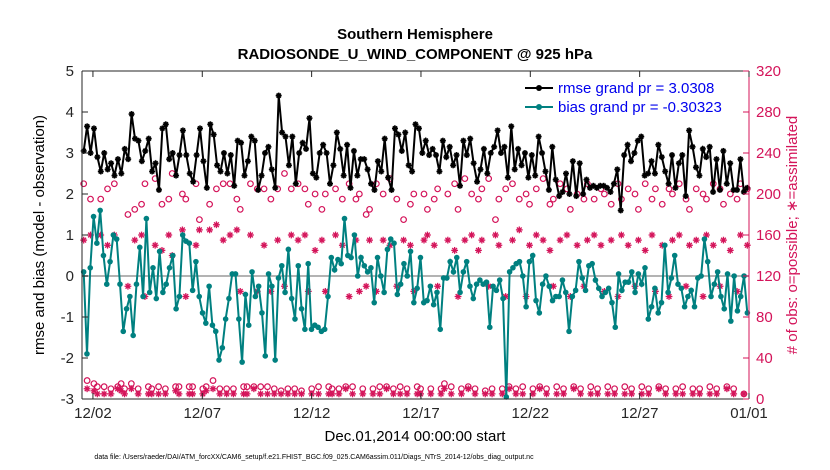 The image size is (830, 470). Describe the element at coordinates (312, 413) in the screenshot. I see `x-tick-label: 12/12` at that location.